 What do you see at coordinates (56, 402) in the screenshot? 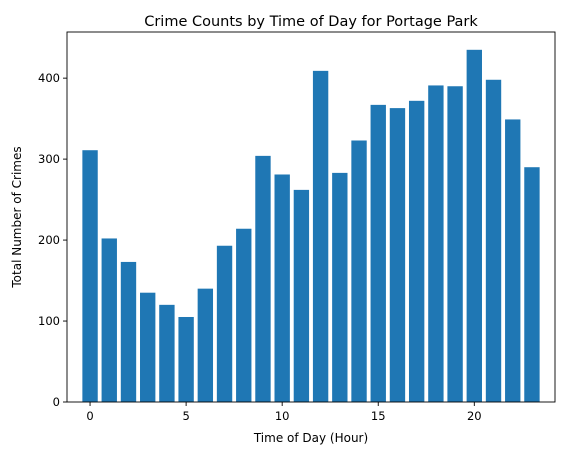
I see `y-tick-label: 0` at bounding box center [56, 402].